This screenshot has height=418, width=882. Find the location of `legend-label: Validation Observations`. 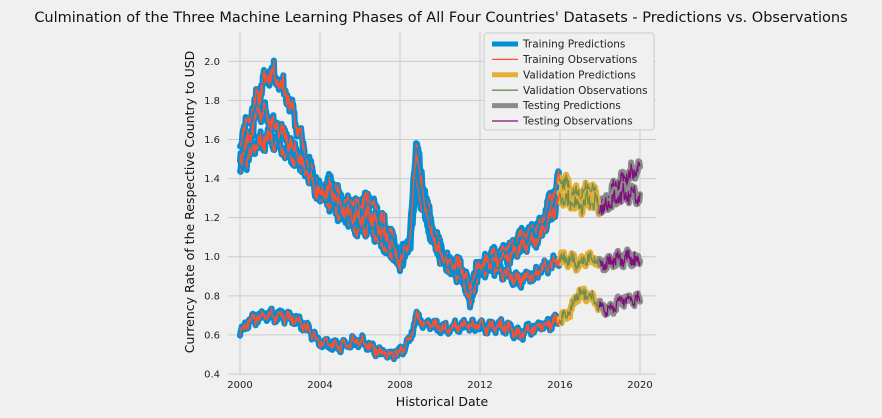

legend-label: Validation Observations is located at coordinates (585, 91).